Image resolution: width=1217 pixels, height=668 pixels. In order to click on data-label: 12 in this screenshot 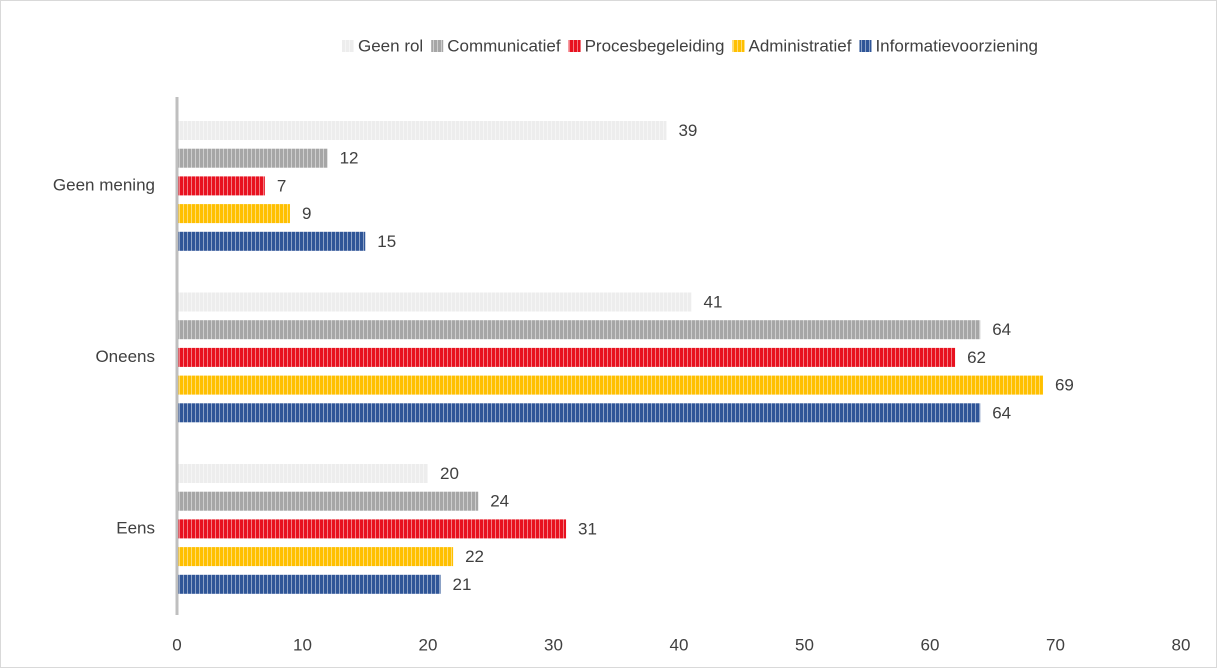, I will do `click(349, 158)`.